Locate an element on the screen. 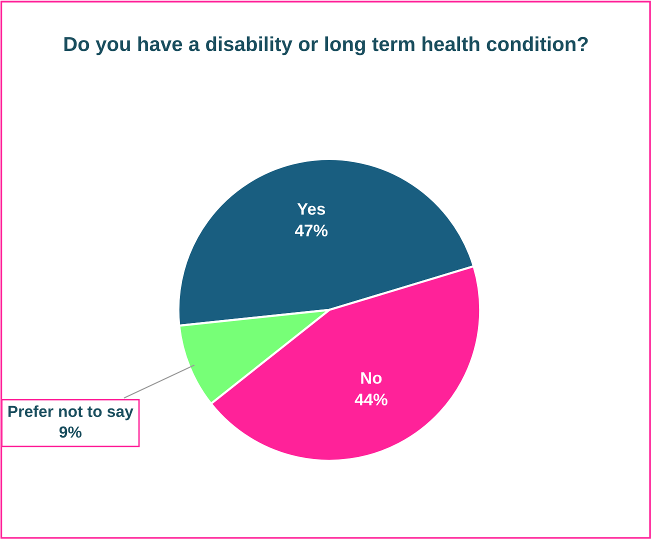  data-label: 9% is located at coordinates (70, 432).